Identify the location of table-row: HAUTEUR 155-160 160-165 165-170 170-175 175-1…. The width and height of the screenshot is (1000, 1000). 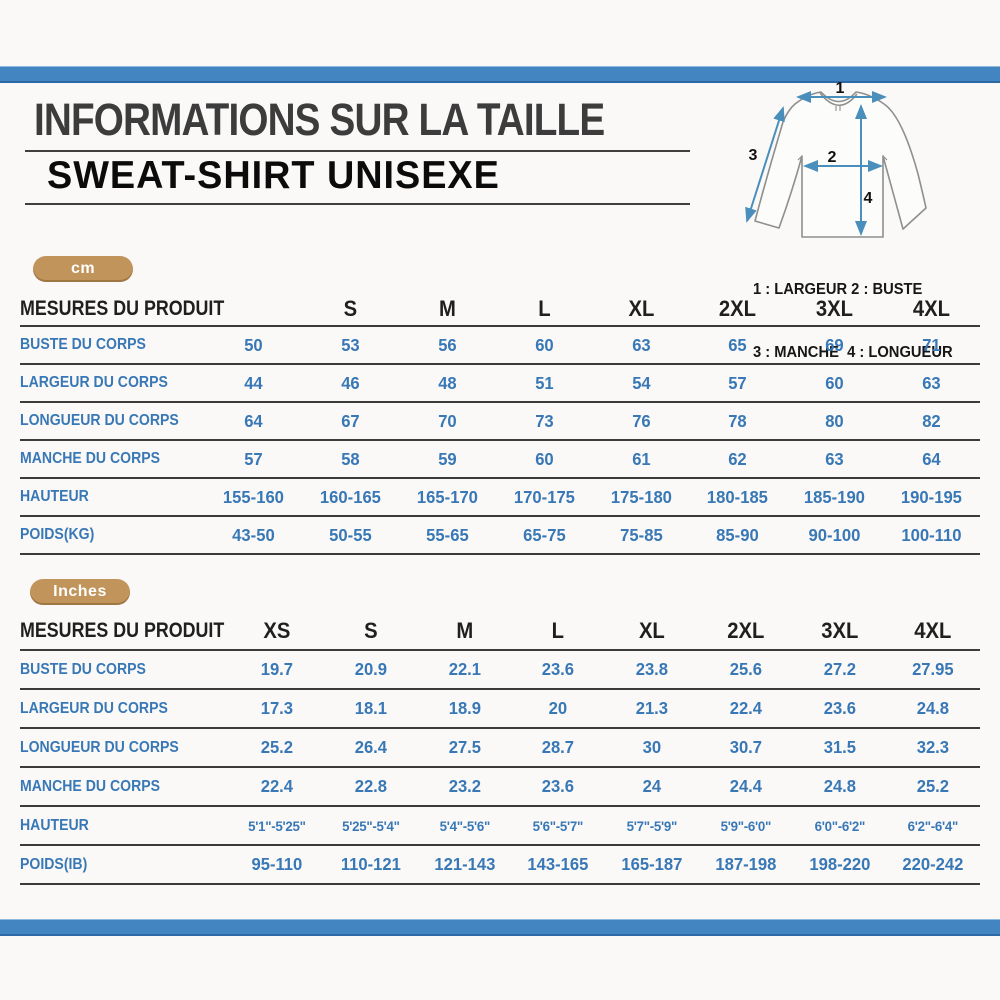
(500, 498).